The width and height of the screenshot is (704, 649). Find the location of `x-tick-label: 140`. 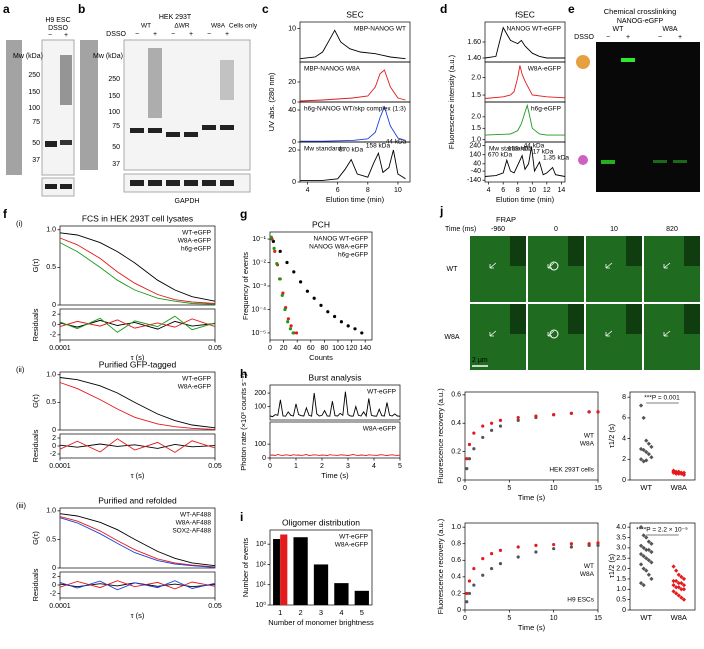

x-tick-label: 140 is located at coordinates (365, 348).